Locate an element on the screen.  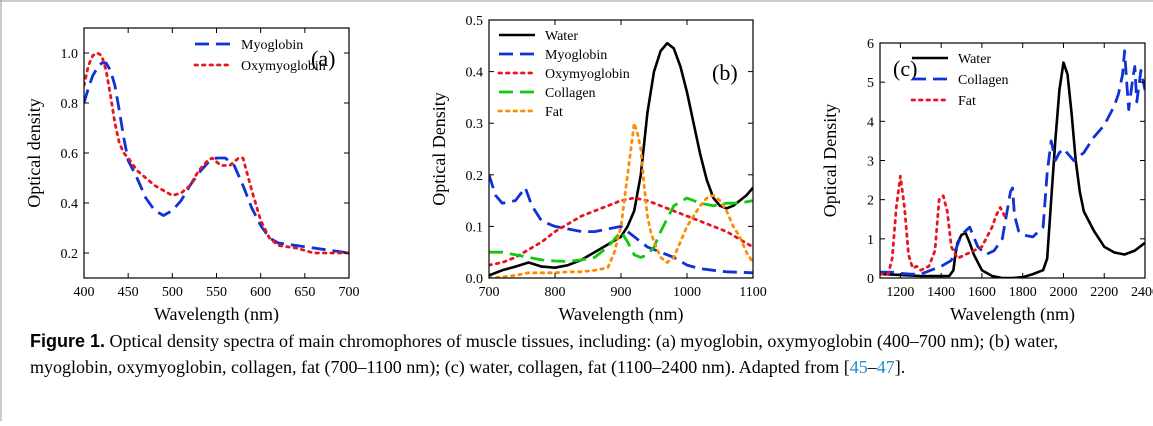
x-tick-label: 1600 is located at coordinates (982, 292).